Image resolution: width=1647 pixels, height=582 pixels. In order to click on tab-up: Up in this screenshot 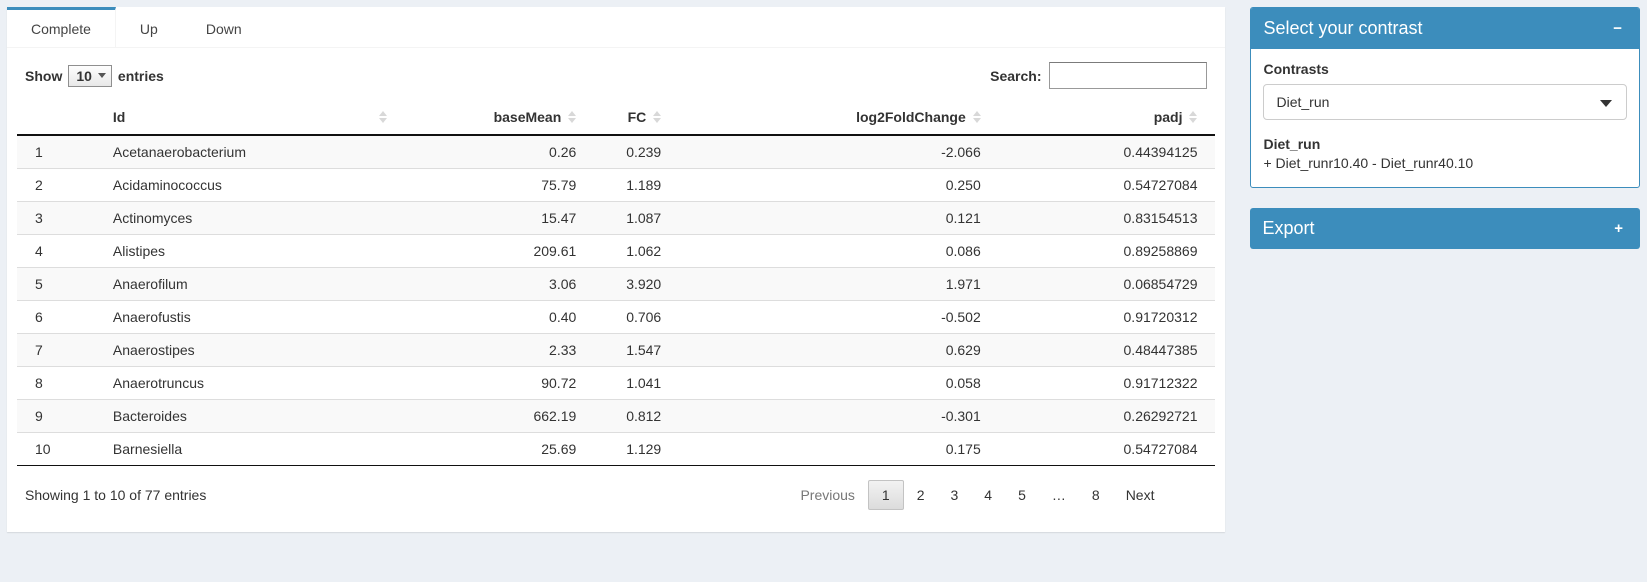, I will do `click(148, 29)`.